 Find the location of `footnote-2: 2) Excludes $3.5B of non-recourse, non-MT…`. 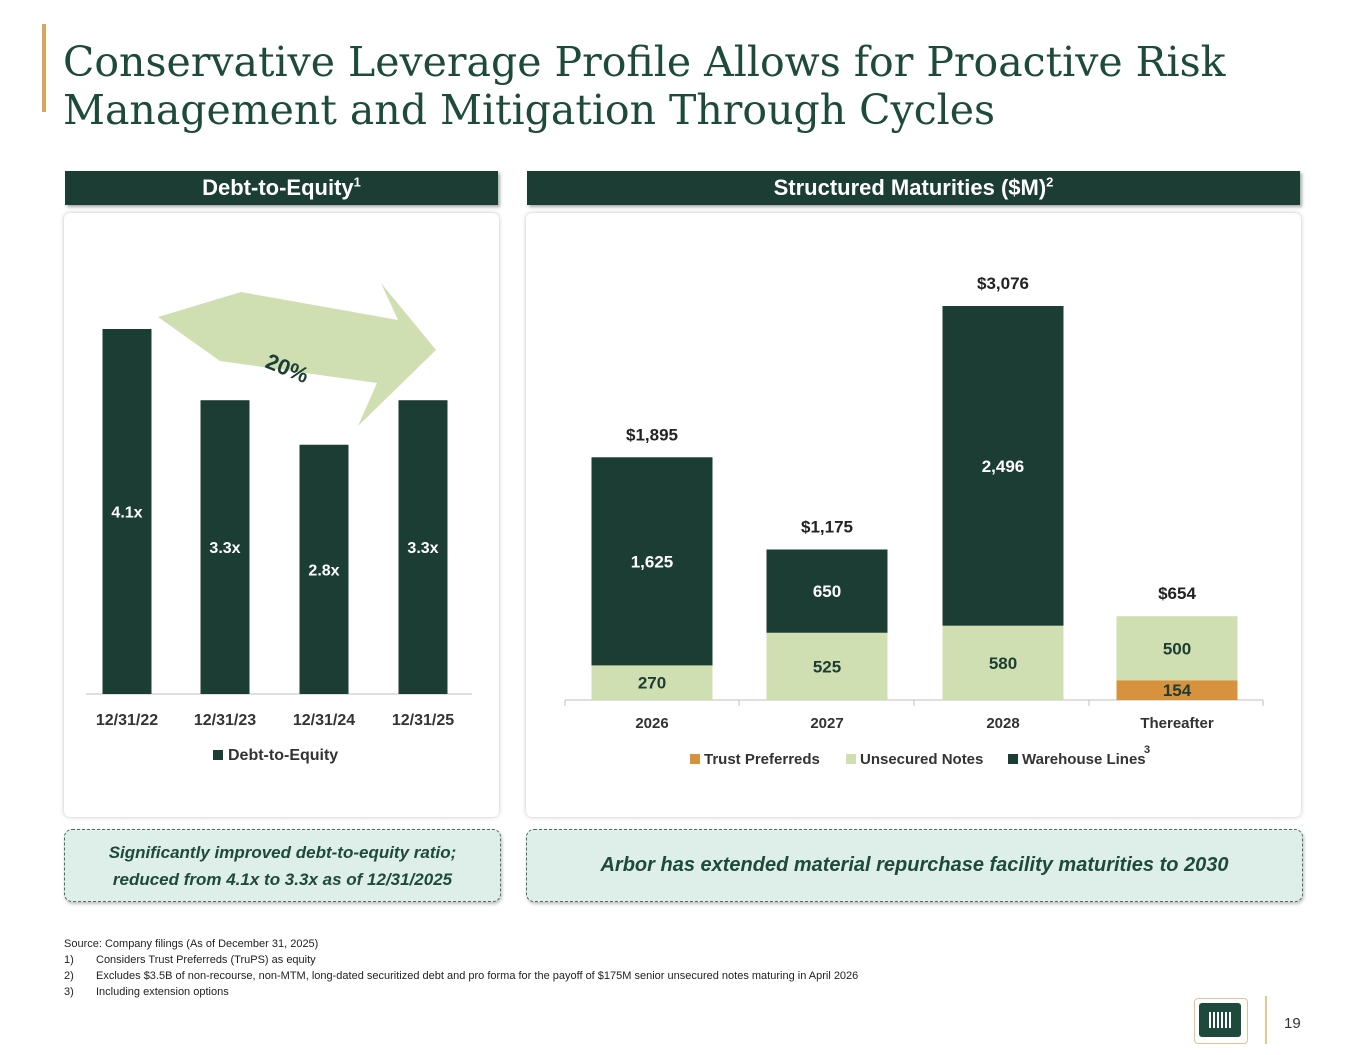

footnote-2: 2) Excludes $3.5B of non-recourse, non-MT… is located at coordinates (461, 976).